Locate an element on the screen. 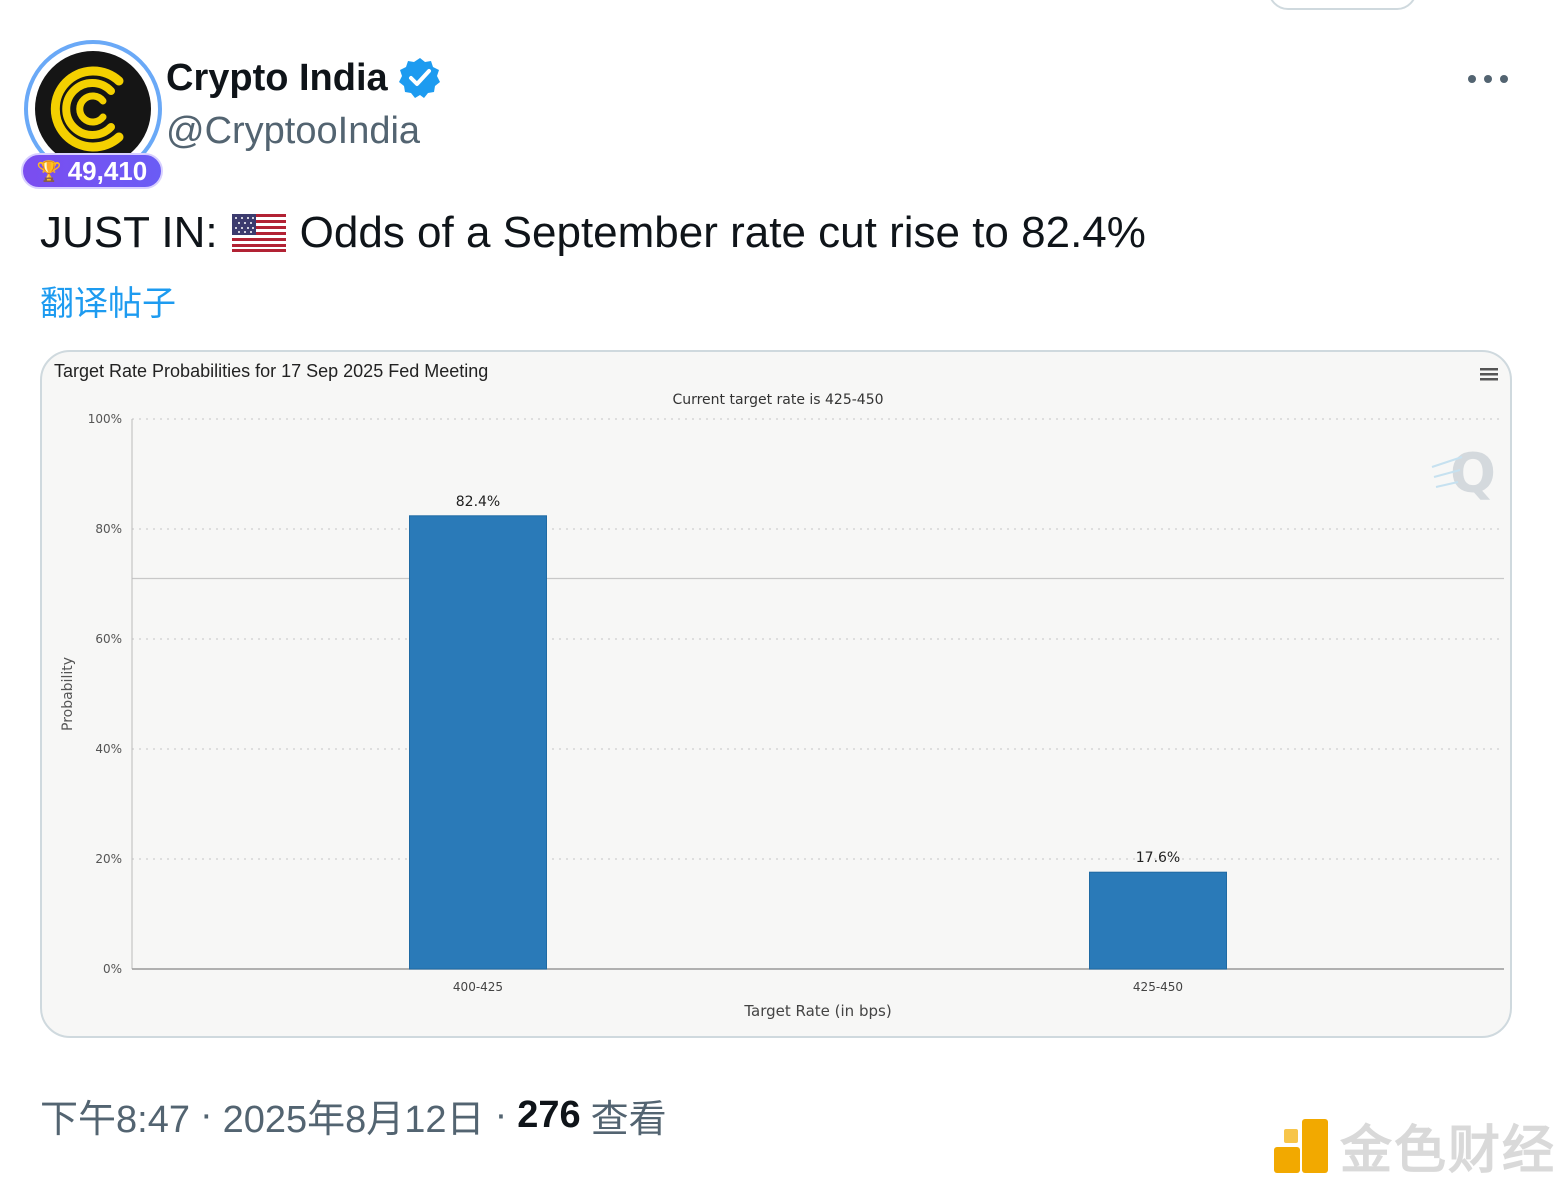  y-tick-label: 20% is located at coordinates (108, 859).